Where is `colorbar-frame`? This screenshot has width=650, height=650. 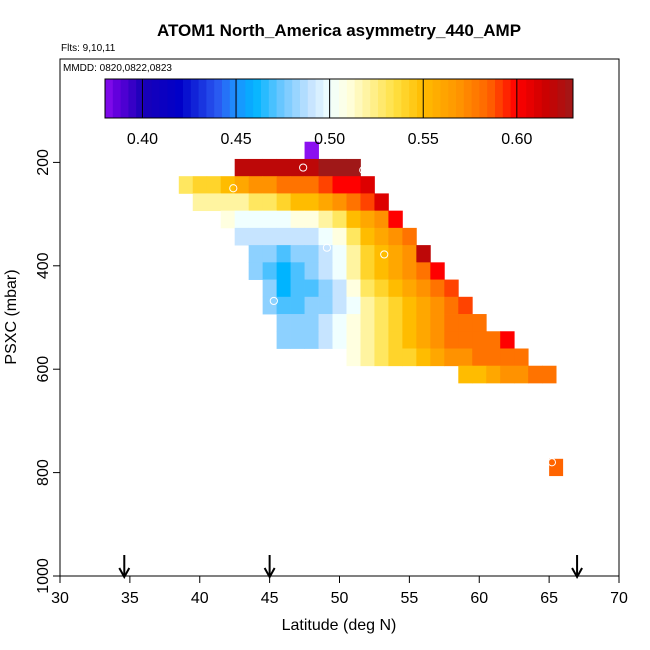
colorbar-frame is located at coordinates (339, 98).